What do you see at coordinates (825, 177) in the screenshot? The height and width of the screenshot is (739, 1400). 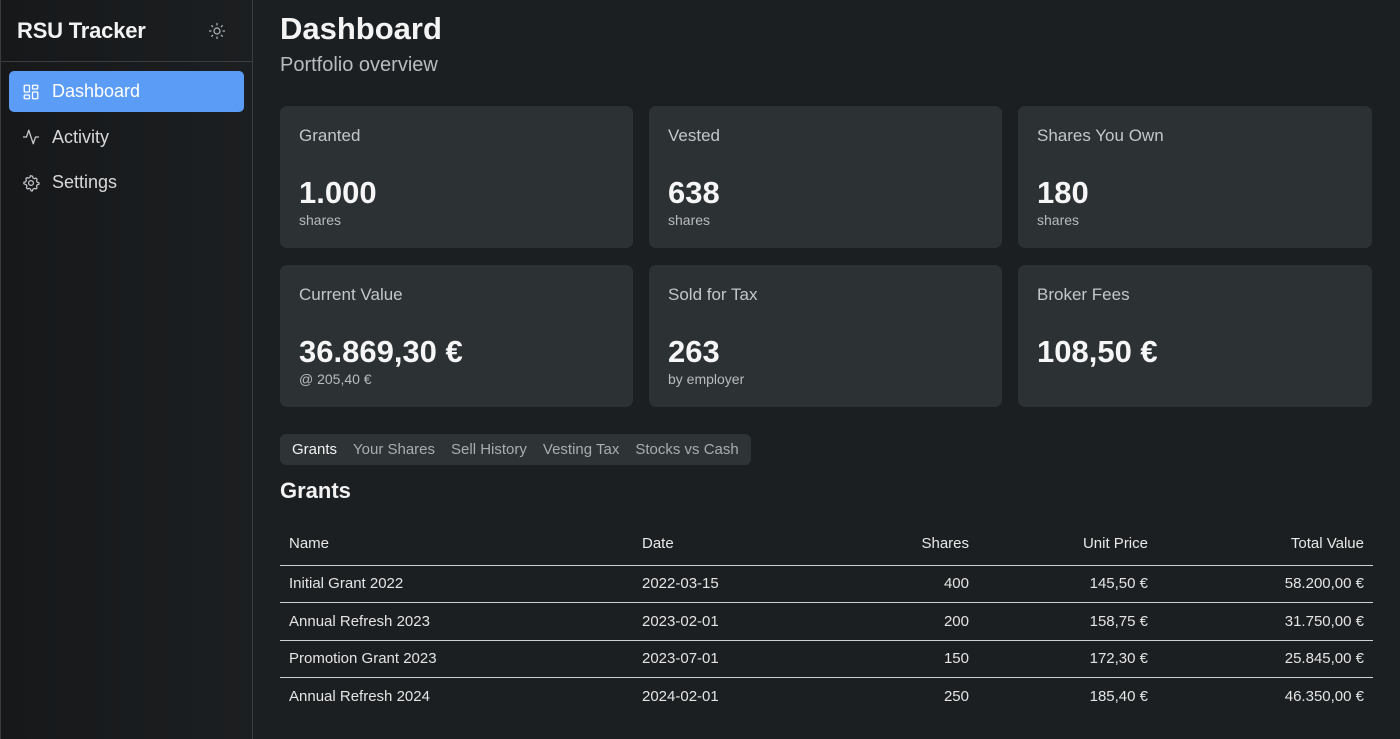 I see `card-vested: Vested 638 shares` at bounding box center [825, 177].